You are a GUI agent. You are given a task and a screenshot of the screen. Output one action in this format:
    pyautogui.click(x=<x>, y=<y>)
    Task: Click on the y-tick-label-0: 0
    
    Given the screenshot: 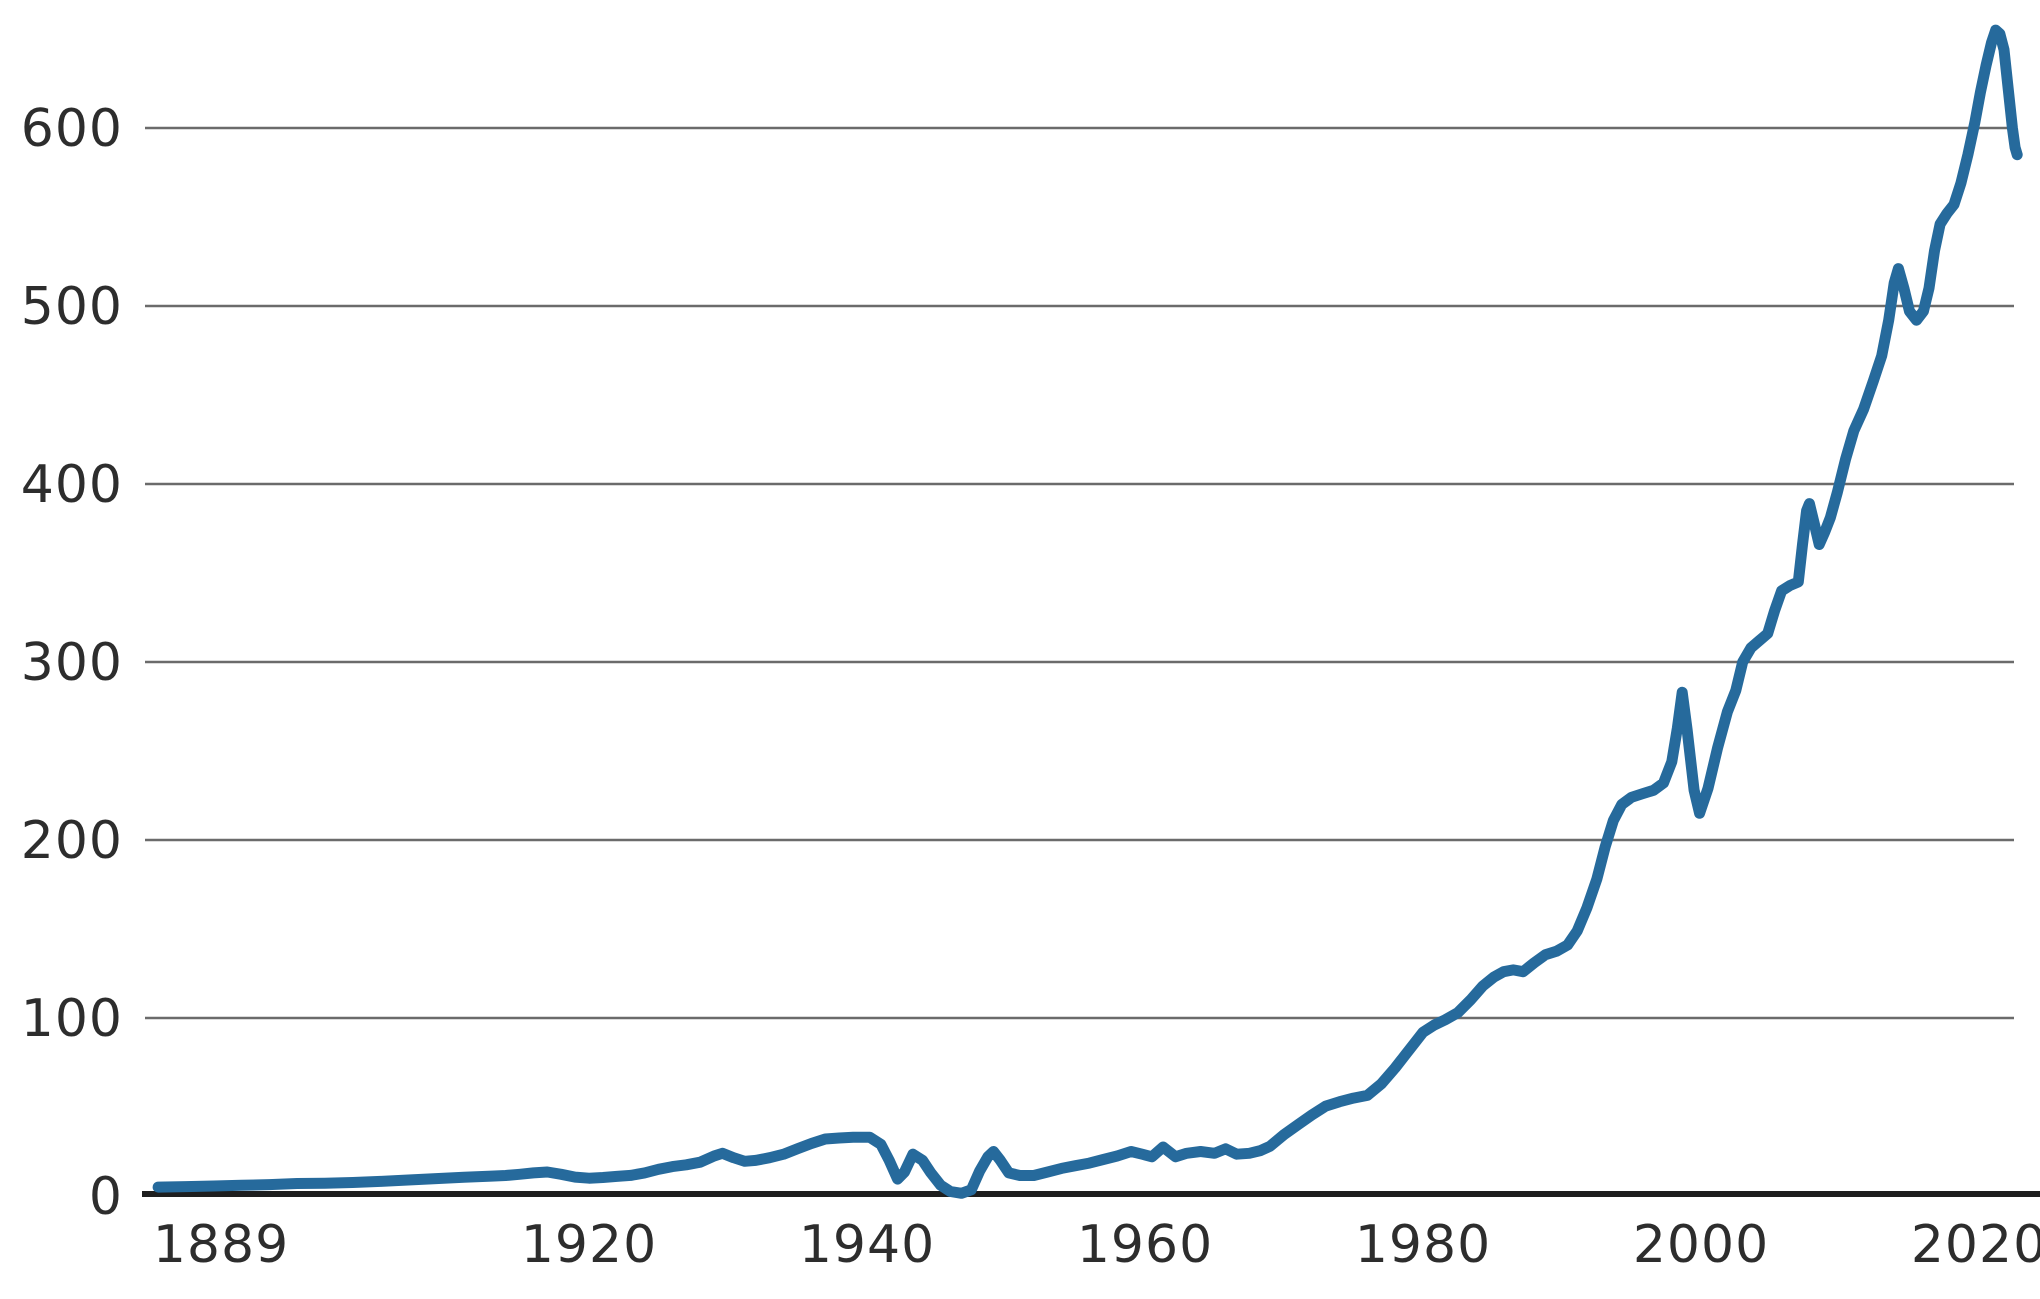 What is the action you would take?
    pyautogui.click(x=106, y=1197)
    